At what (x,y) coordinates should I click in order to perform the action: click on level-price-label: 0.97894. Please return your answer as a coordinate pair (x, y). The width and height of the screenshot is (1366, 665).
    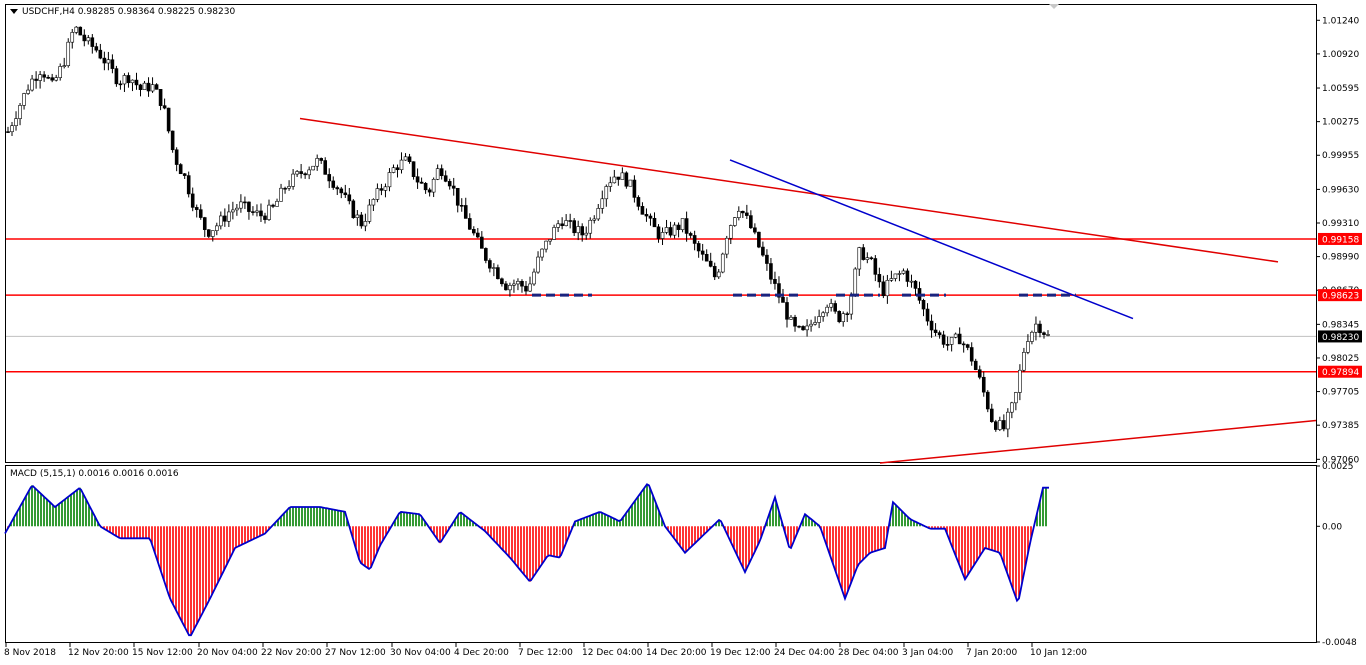
    Looking at the image, I should click on (1340, 373).